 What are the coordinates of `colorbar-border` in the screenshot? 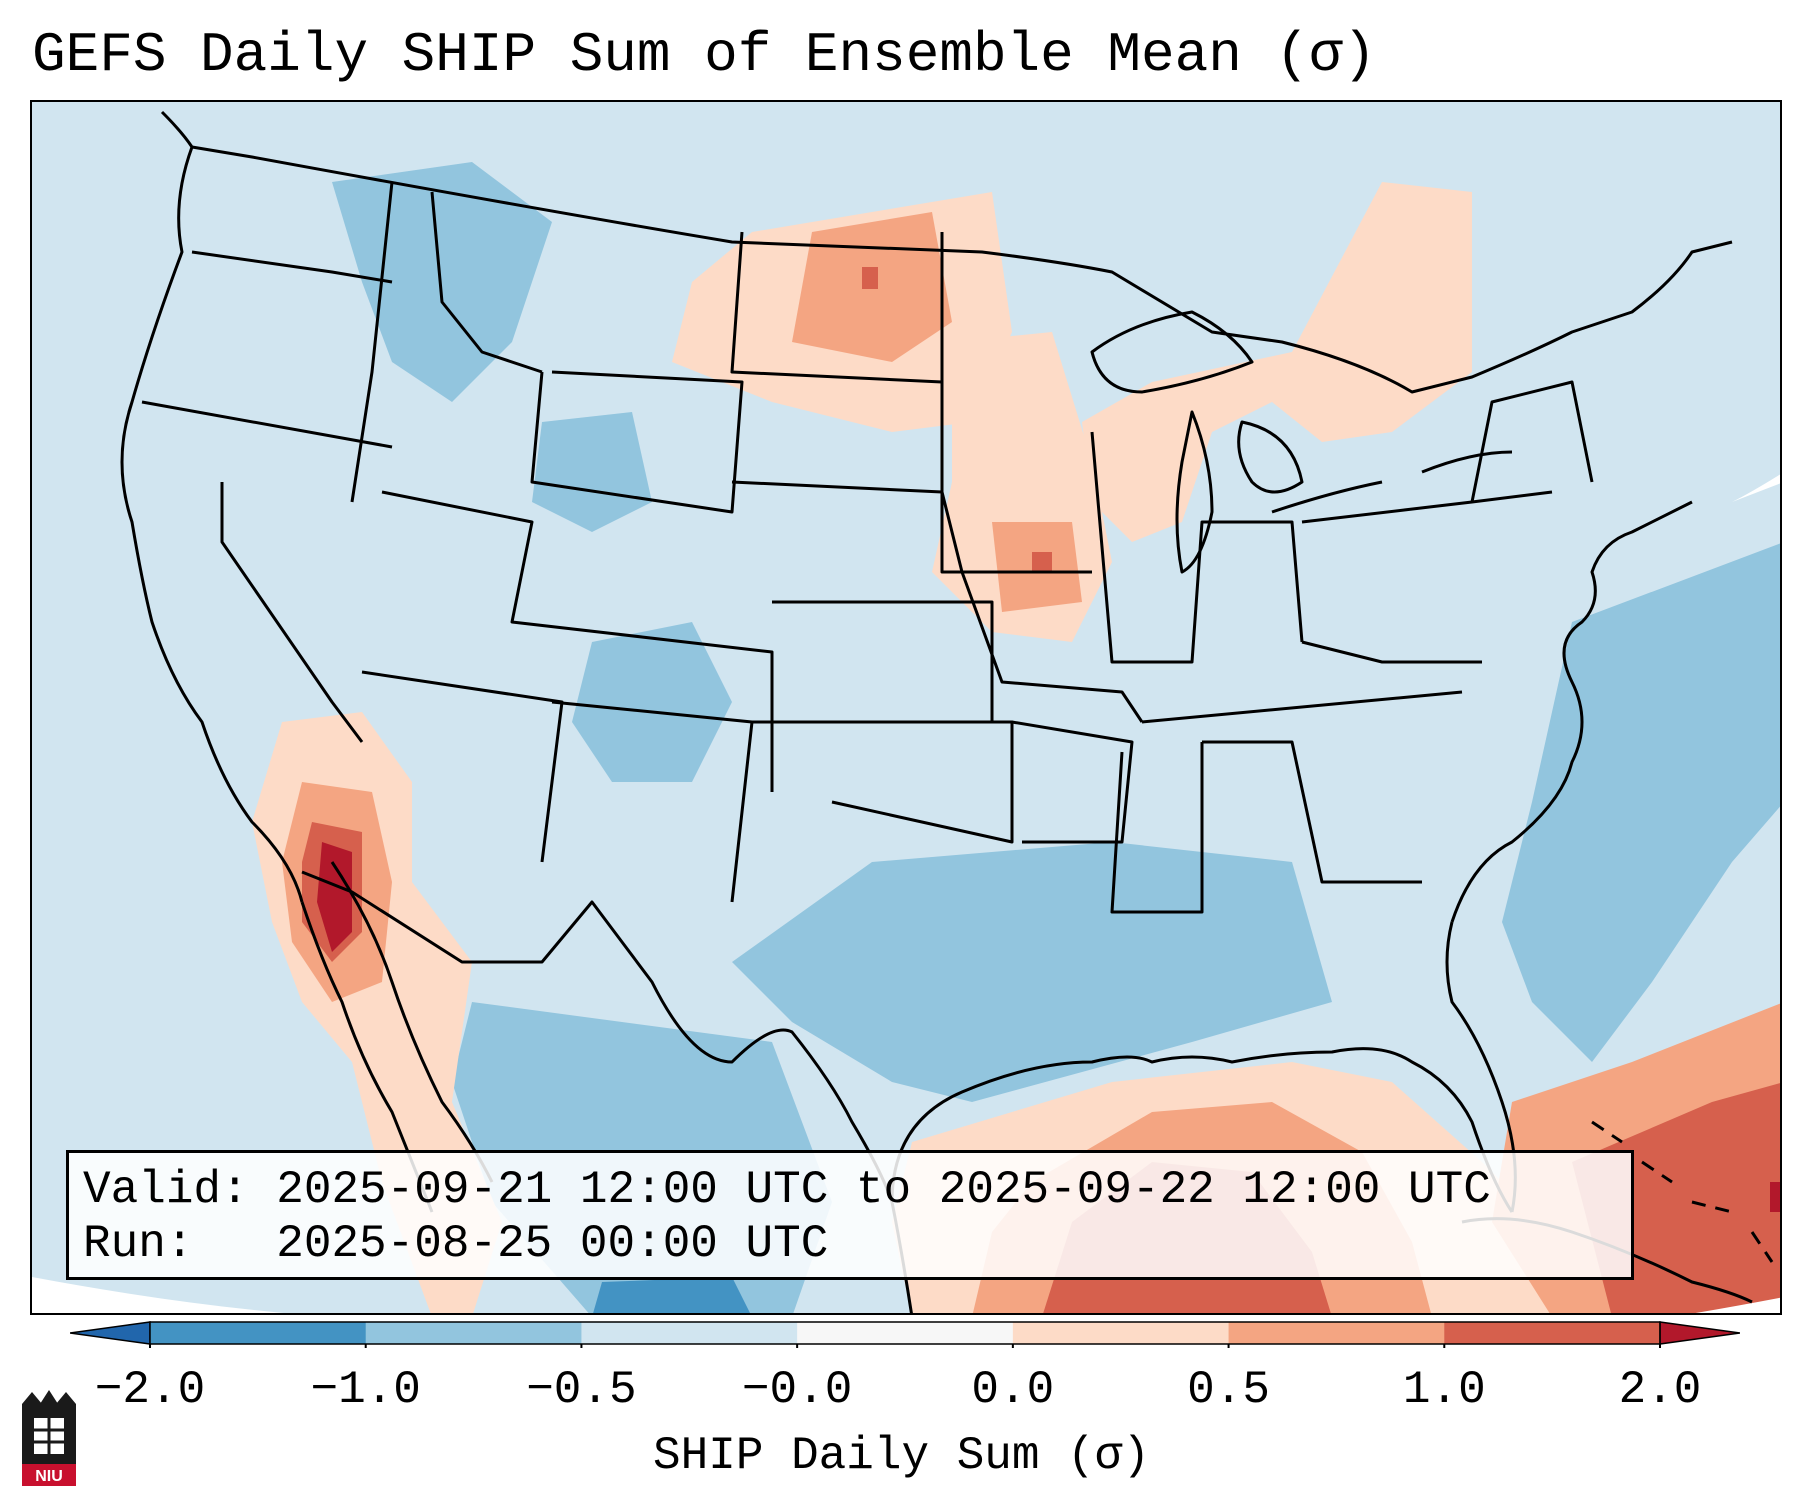 It's located at (905, 1333).